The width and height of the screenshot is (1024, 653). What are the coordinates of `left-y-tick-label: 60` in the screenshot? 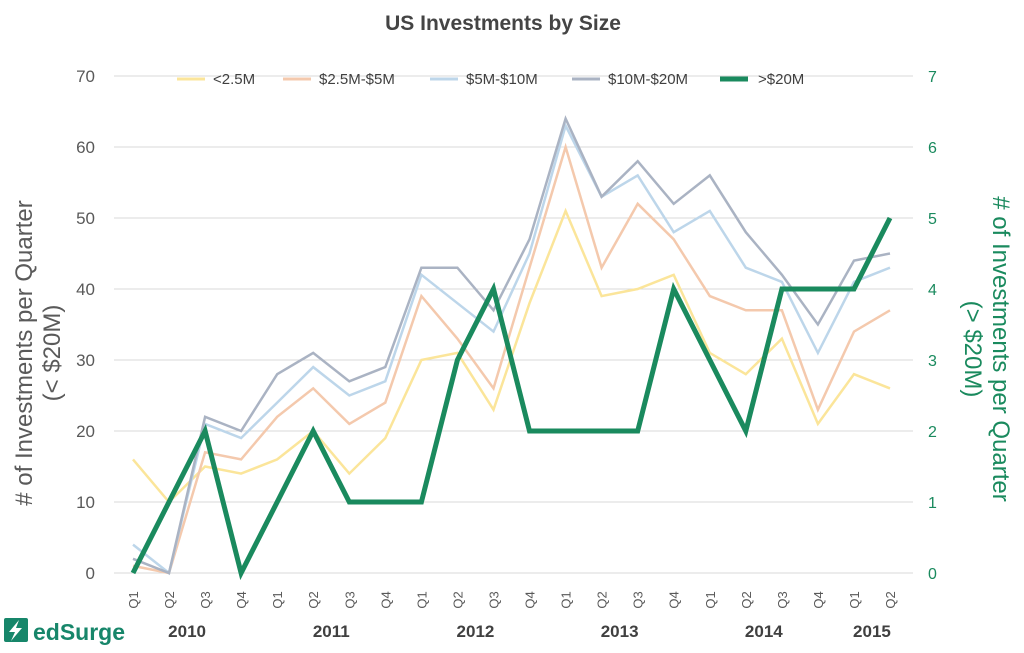 It's located at (85, 147).